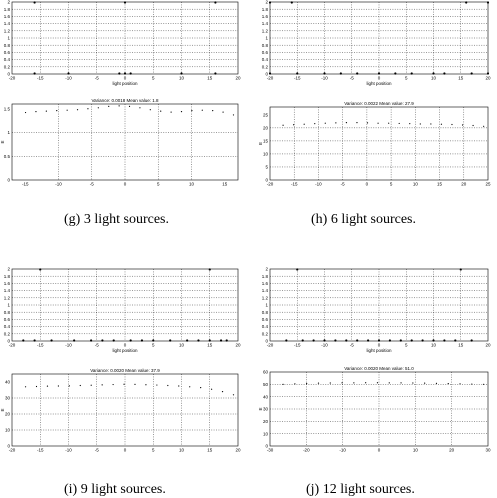  Describe the element at coordinates (2, 409) in the screenshot. I see `bottom-i-ylabel: E` at that location.